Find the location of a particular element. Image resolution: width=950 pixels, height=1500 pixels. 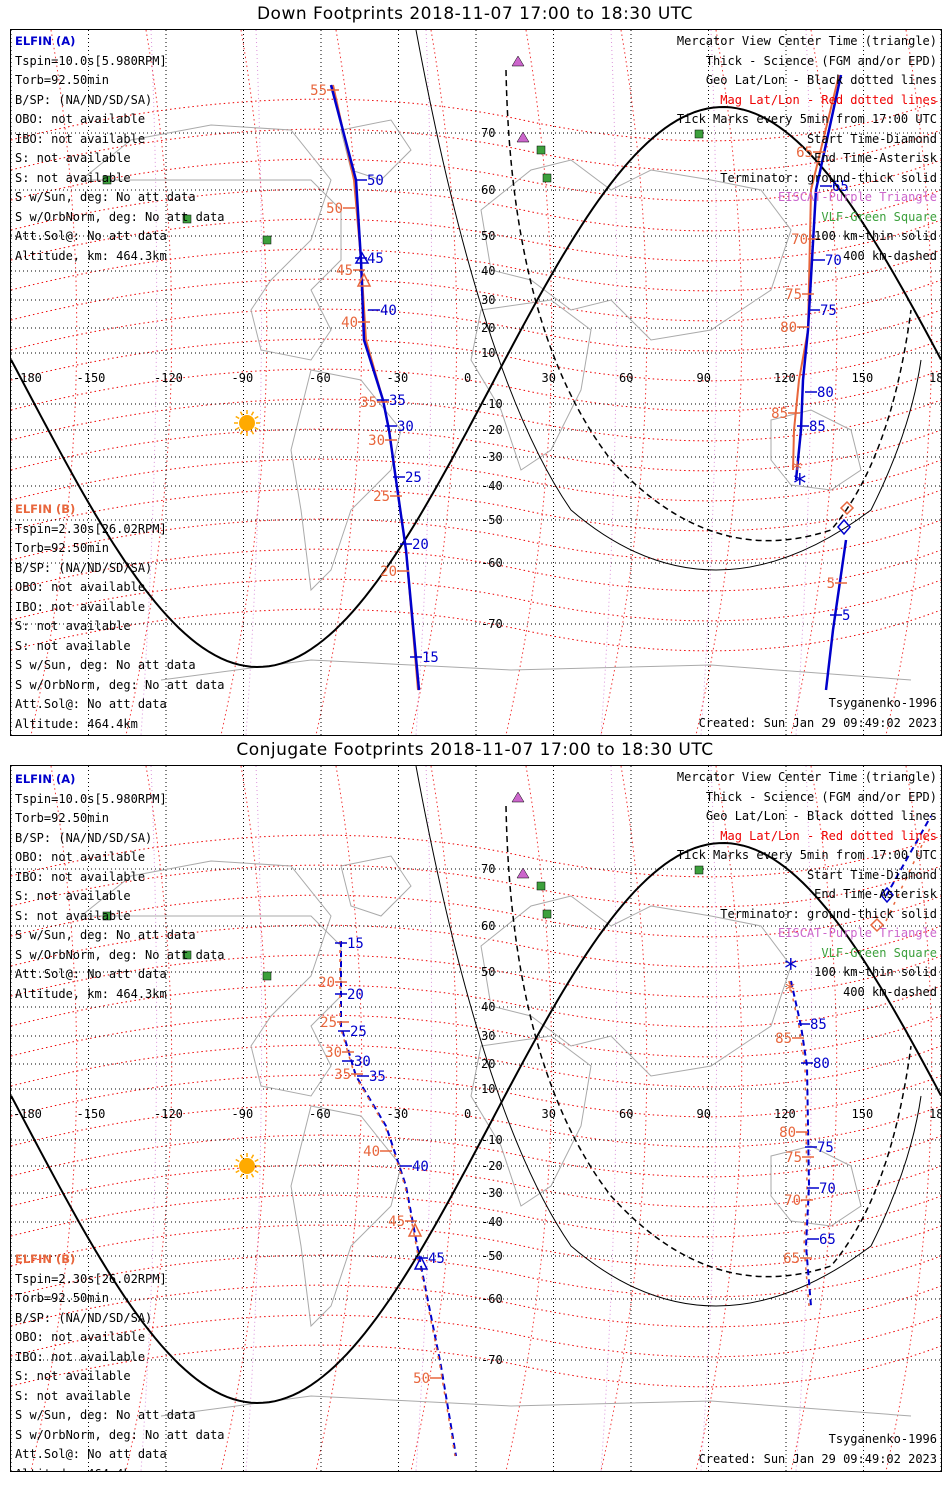

lat-label: -40 is located at coordinates (492, 486).